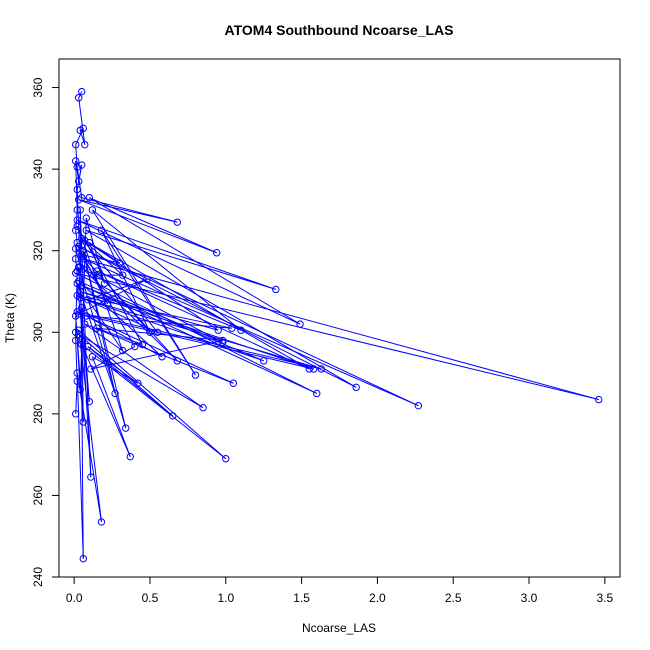  What do you see at coordinates (38, 169) in the screenshot?
I see `y-tick-label: 340` at bounding box center [38, 169].